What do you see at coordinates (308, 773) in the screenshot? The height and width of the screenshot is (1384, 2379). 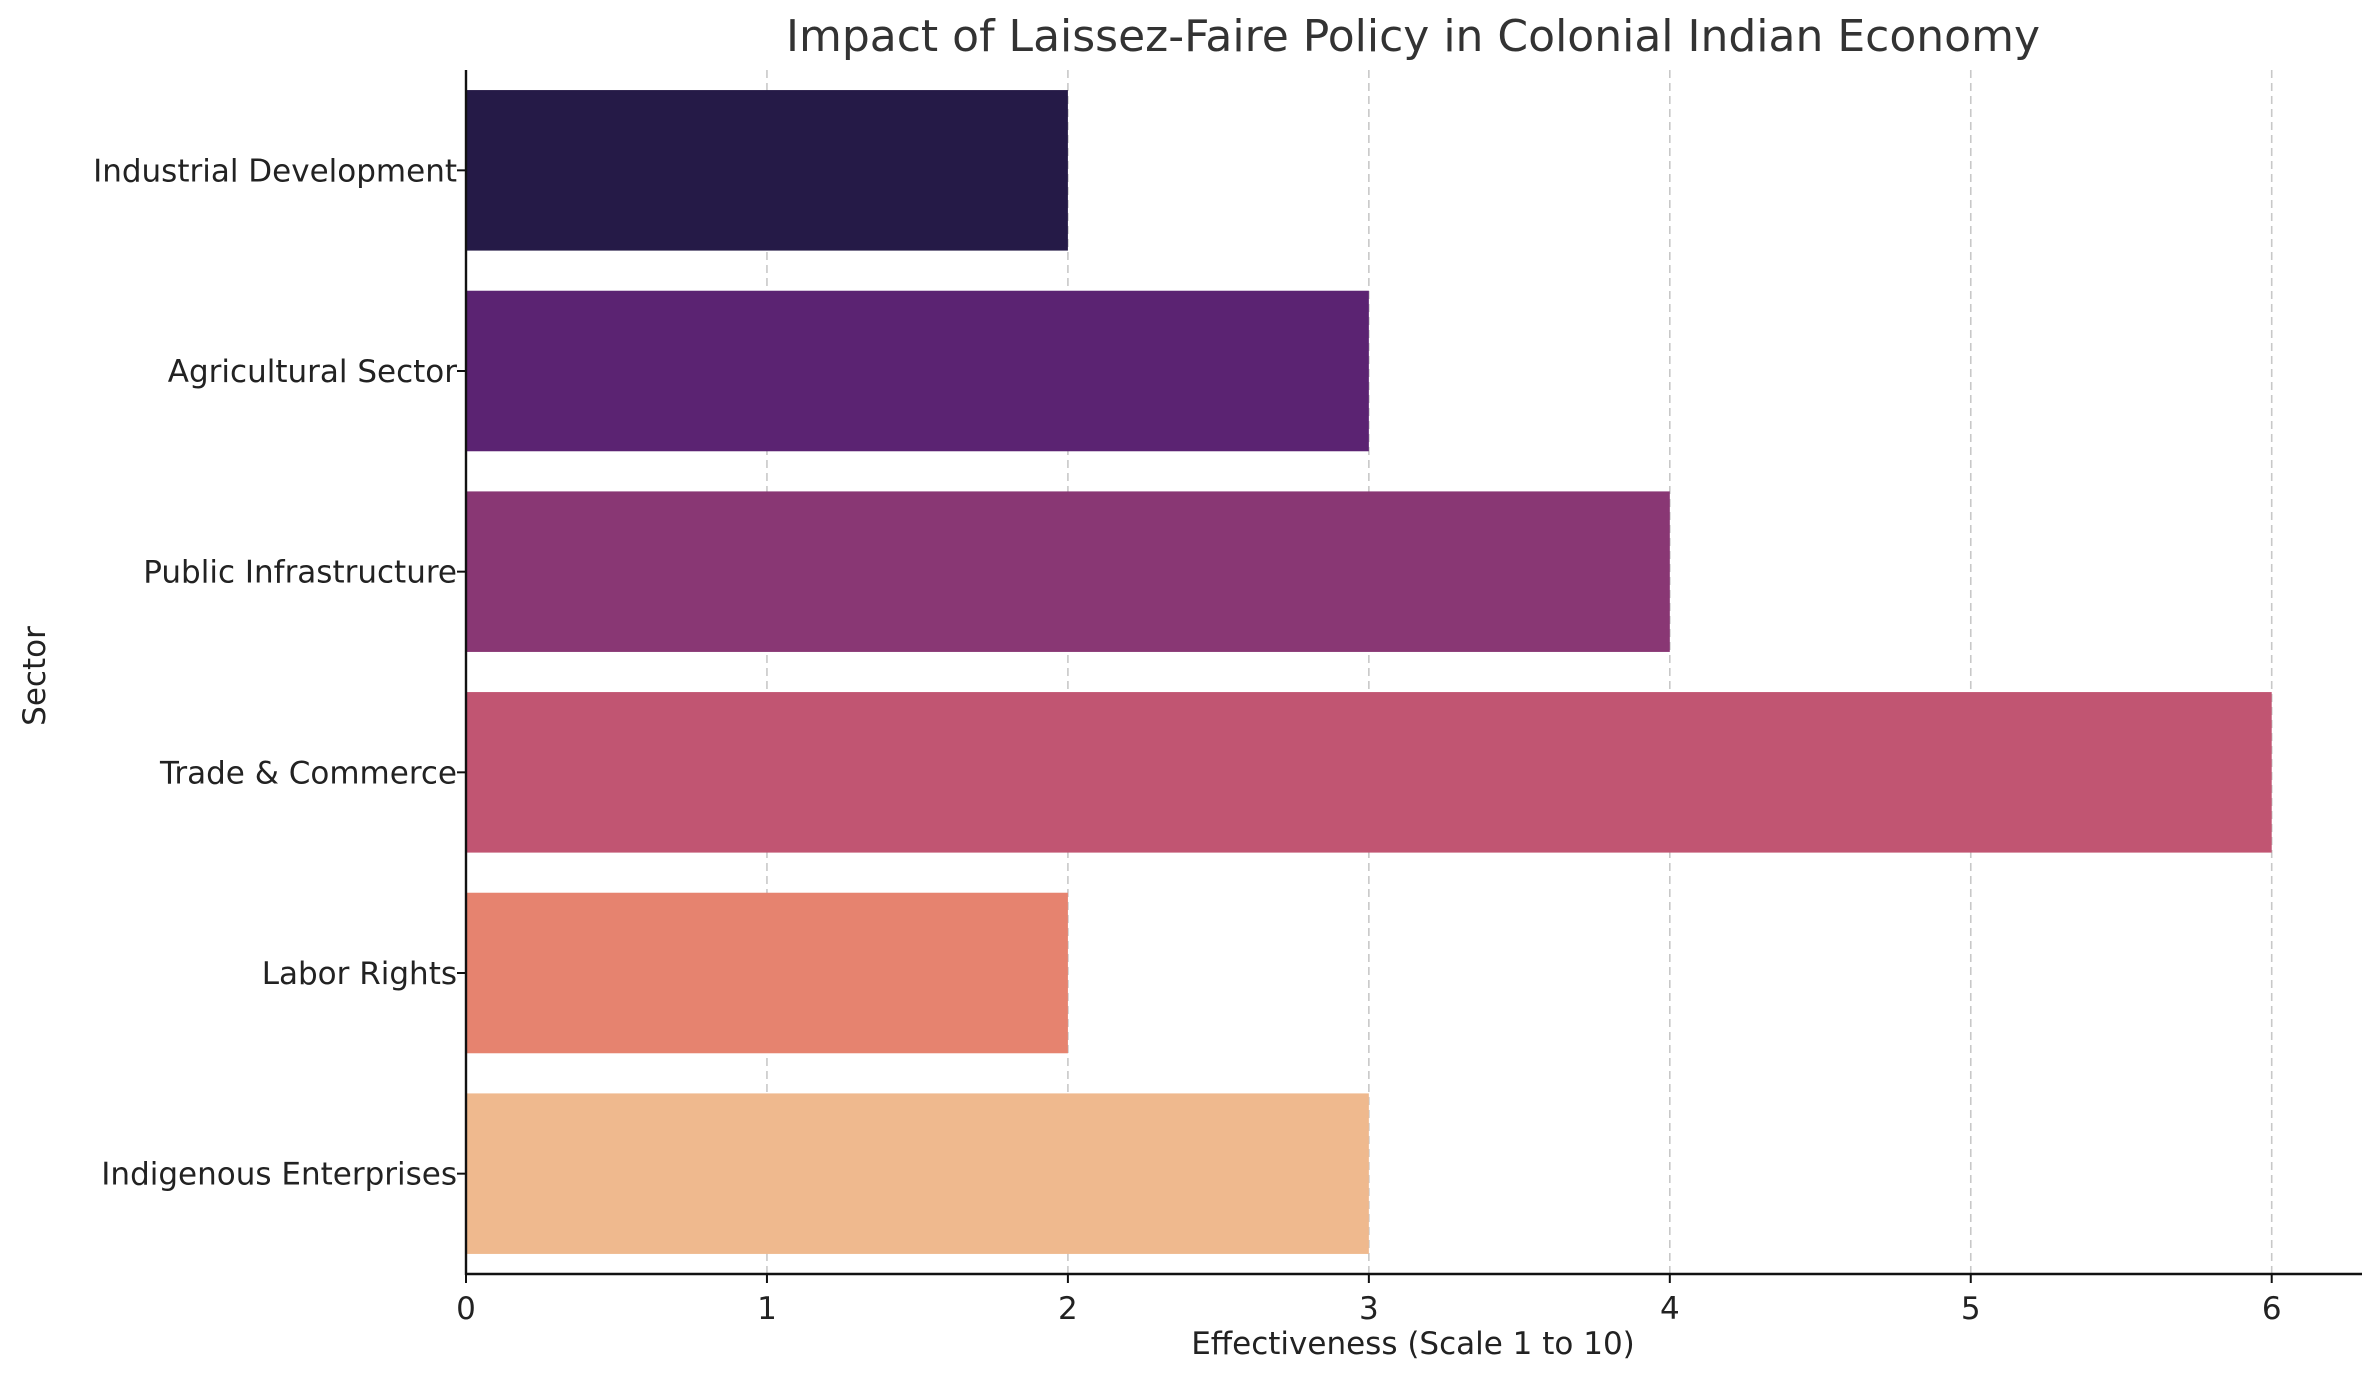 I see `y-tick-label-3: Trade & Commerce` at bounding box center [308, 773].